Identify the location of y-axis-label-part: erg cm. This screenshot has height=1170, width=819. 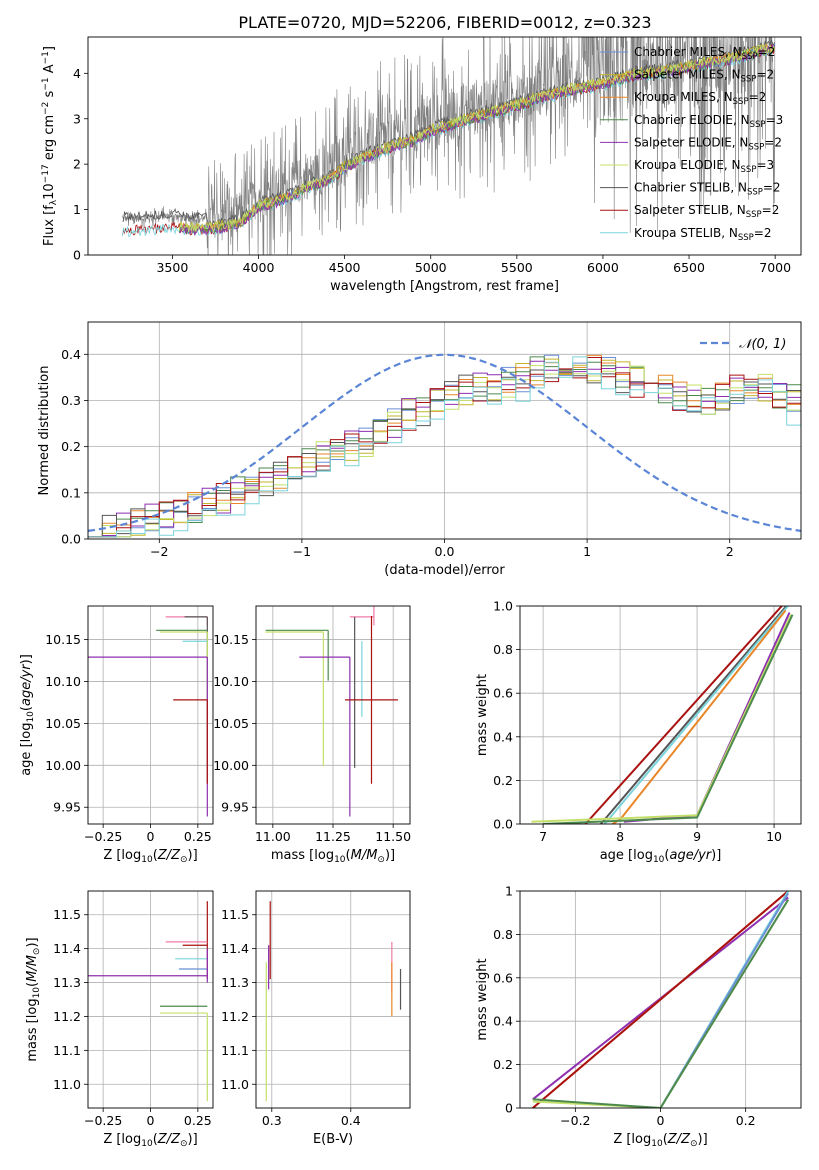
(49, 139).